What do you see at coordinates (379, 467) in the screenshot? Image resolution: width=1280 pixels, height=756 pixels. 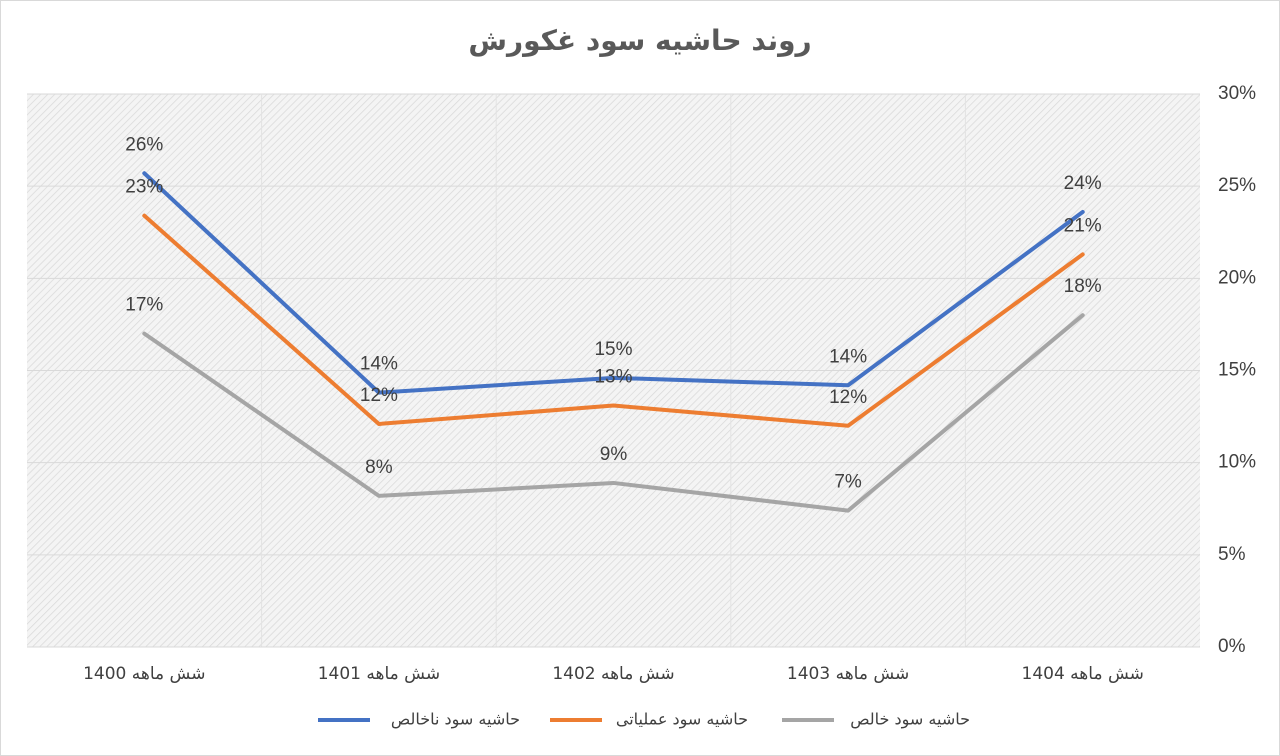 I see `data-label: 8%` at bounding box center [379, 467].